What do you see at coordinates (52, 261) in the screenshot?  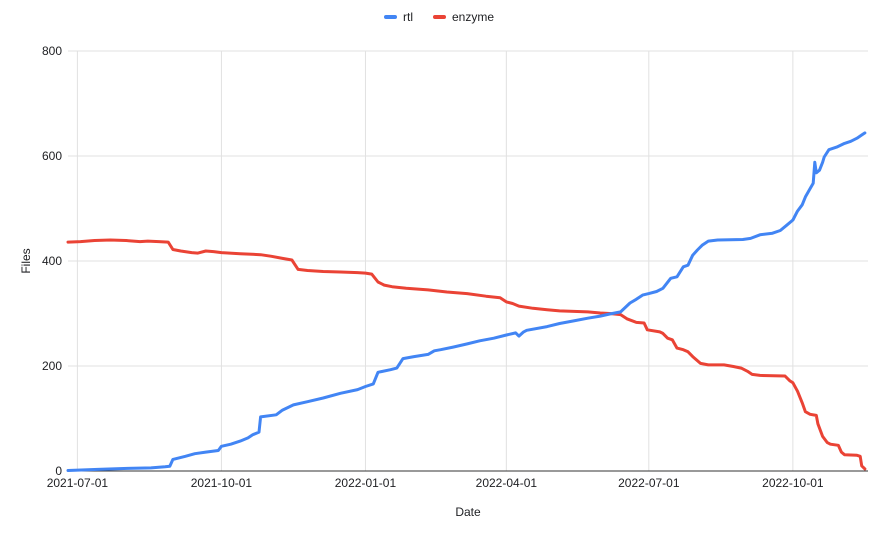 I see `y-tick-label: 400` at bounding box center [52, 261].